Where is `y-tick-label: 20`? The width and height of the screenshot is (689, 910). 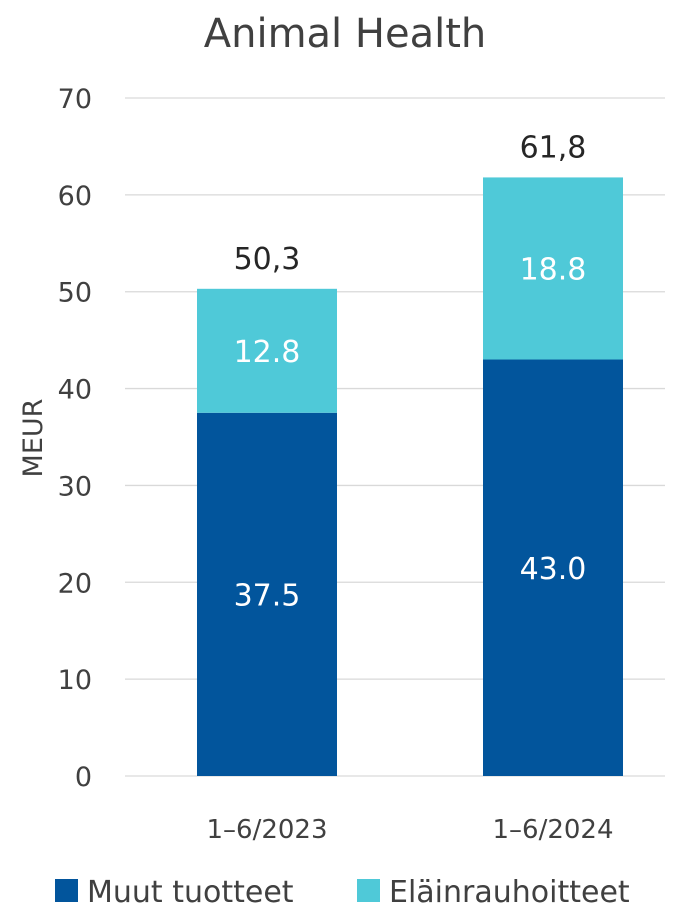
y-tick-label: 20 is located at coordinates (75, 583).